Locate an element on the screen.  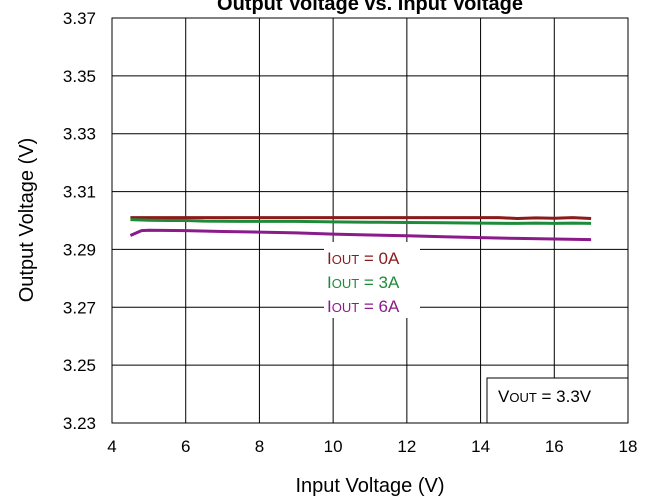
legend-entry-3a-sub: OUT is located at coordinates (346, 283).